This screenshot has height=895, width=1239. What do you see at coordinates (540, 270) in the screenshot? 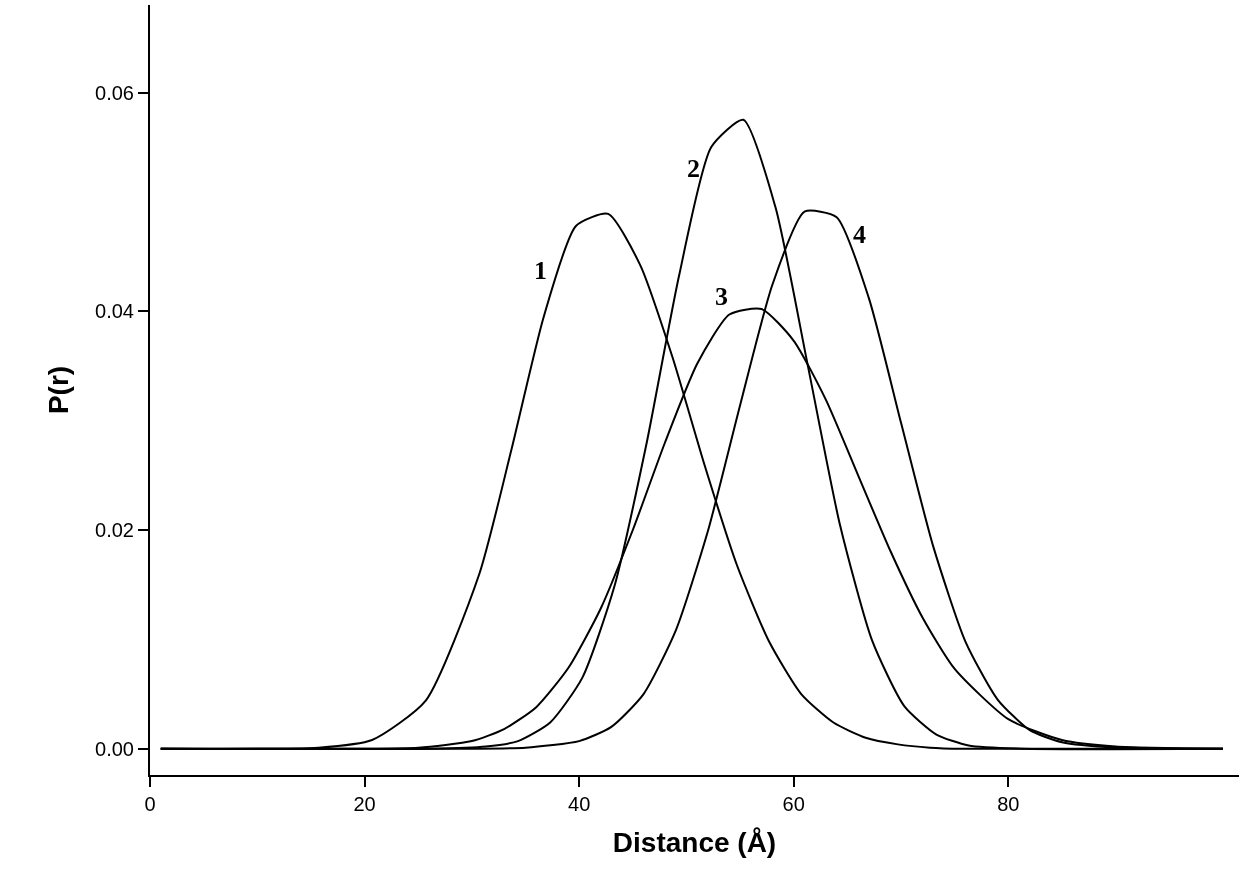
I see `series-label: 1` at bounding box center [540, 270].